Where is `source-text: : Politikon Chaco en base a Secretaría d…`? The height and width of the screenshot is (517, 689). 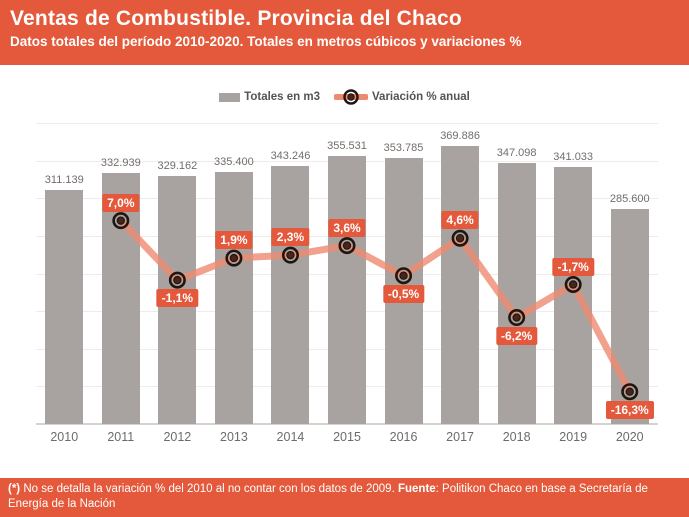
source-text: : Politikon Chaco en base a Secretaría d… is located at coordinates (328, 496).